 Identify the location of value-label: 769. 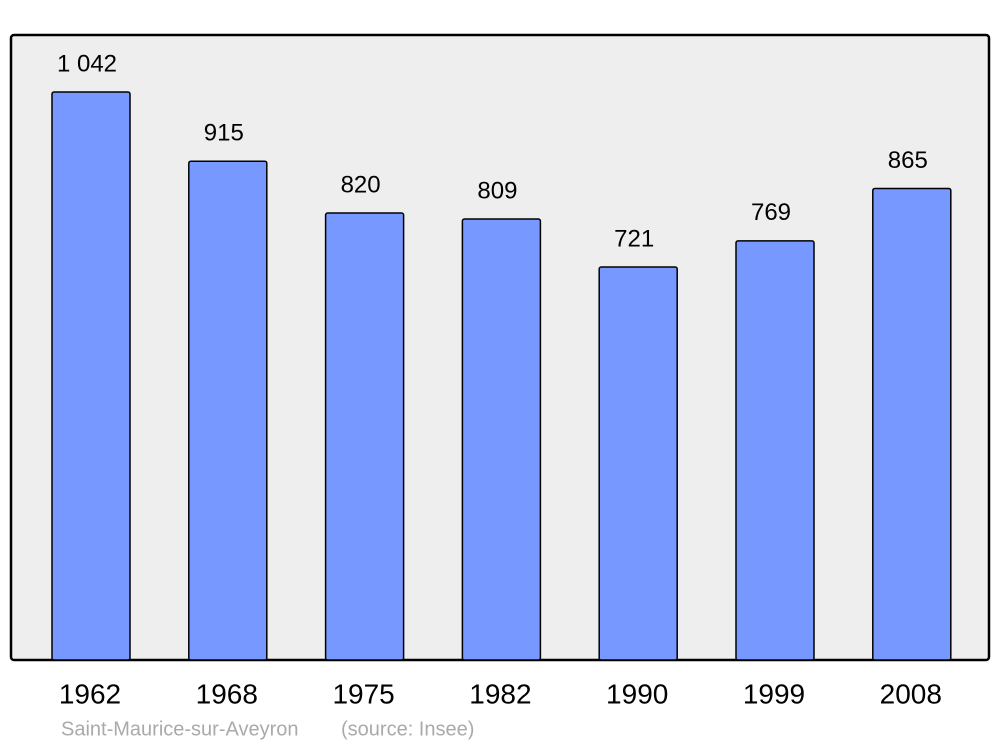
(771, 212).